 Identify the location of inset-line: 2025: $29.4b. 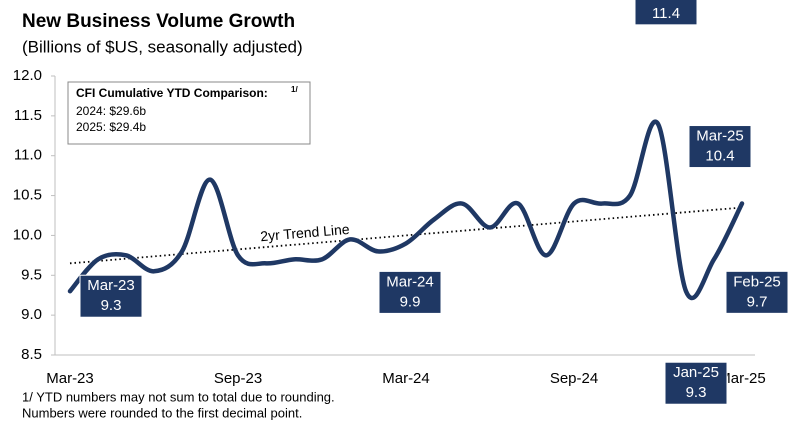
(111, 127).